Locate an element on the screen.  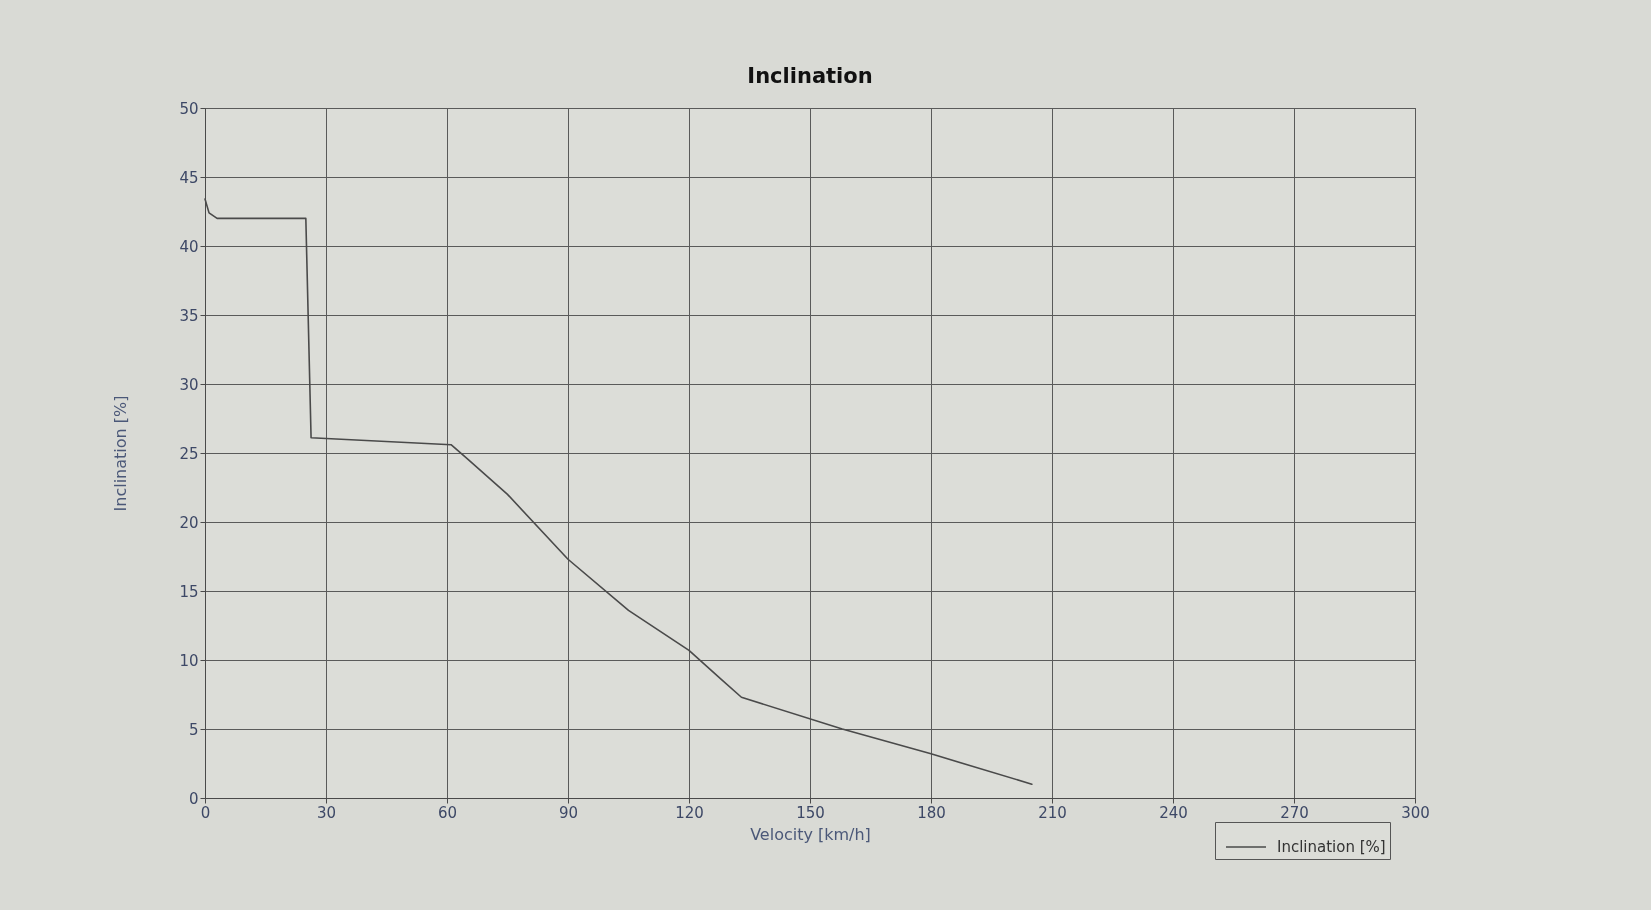
legend-label: Inclination [%] is located at coordinates (1331, 847).